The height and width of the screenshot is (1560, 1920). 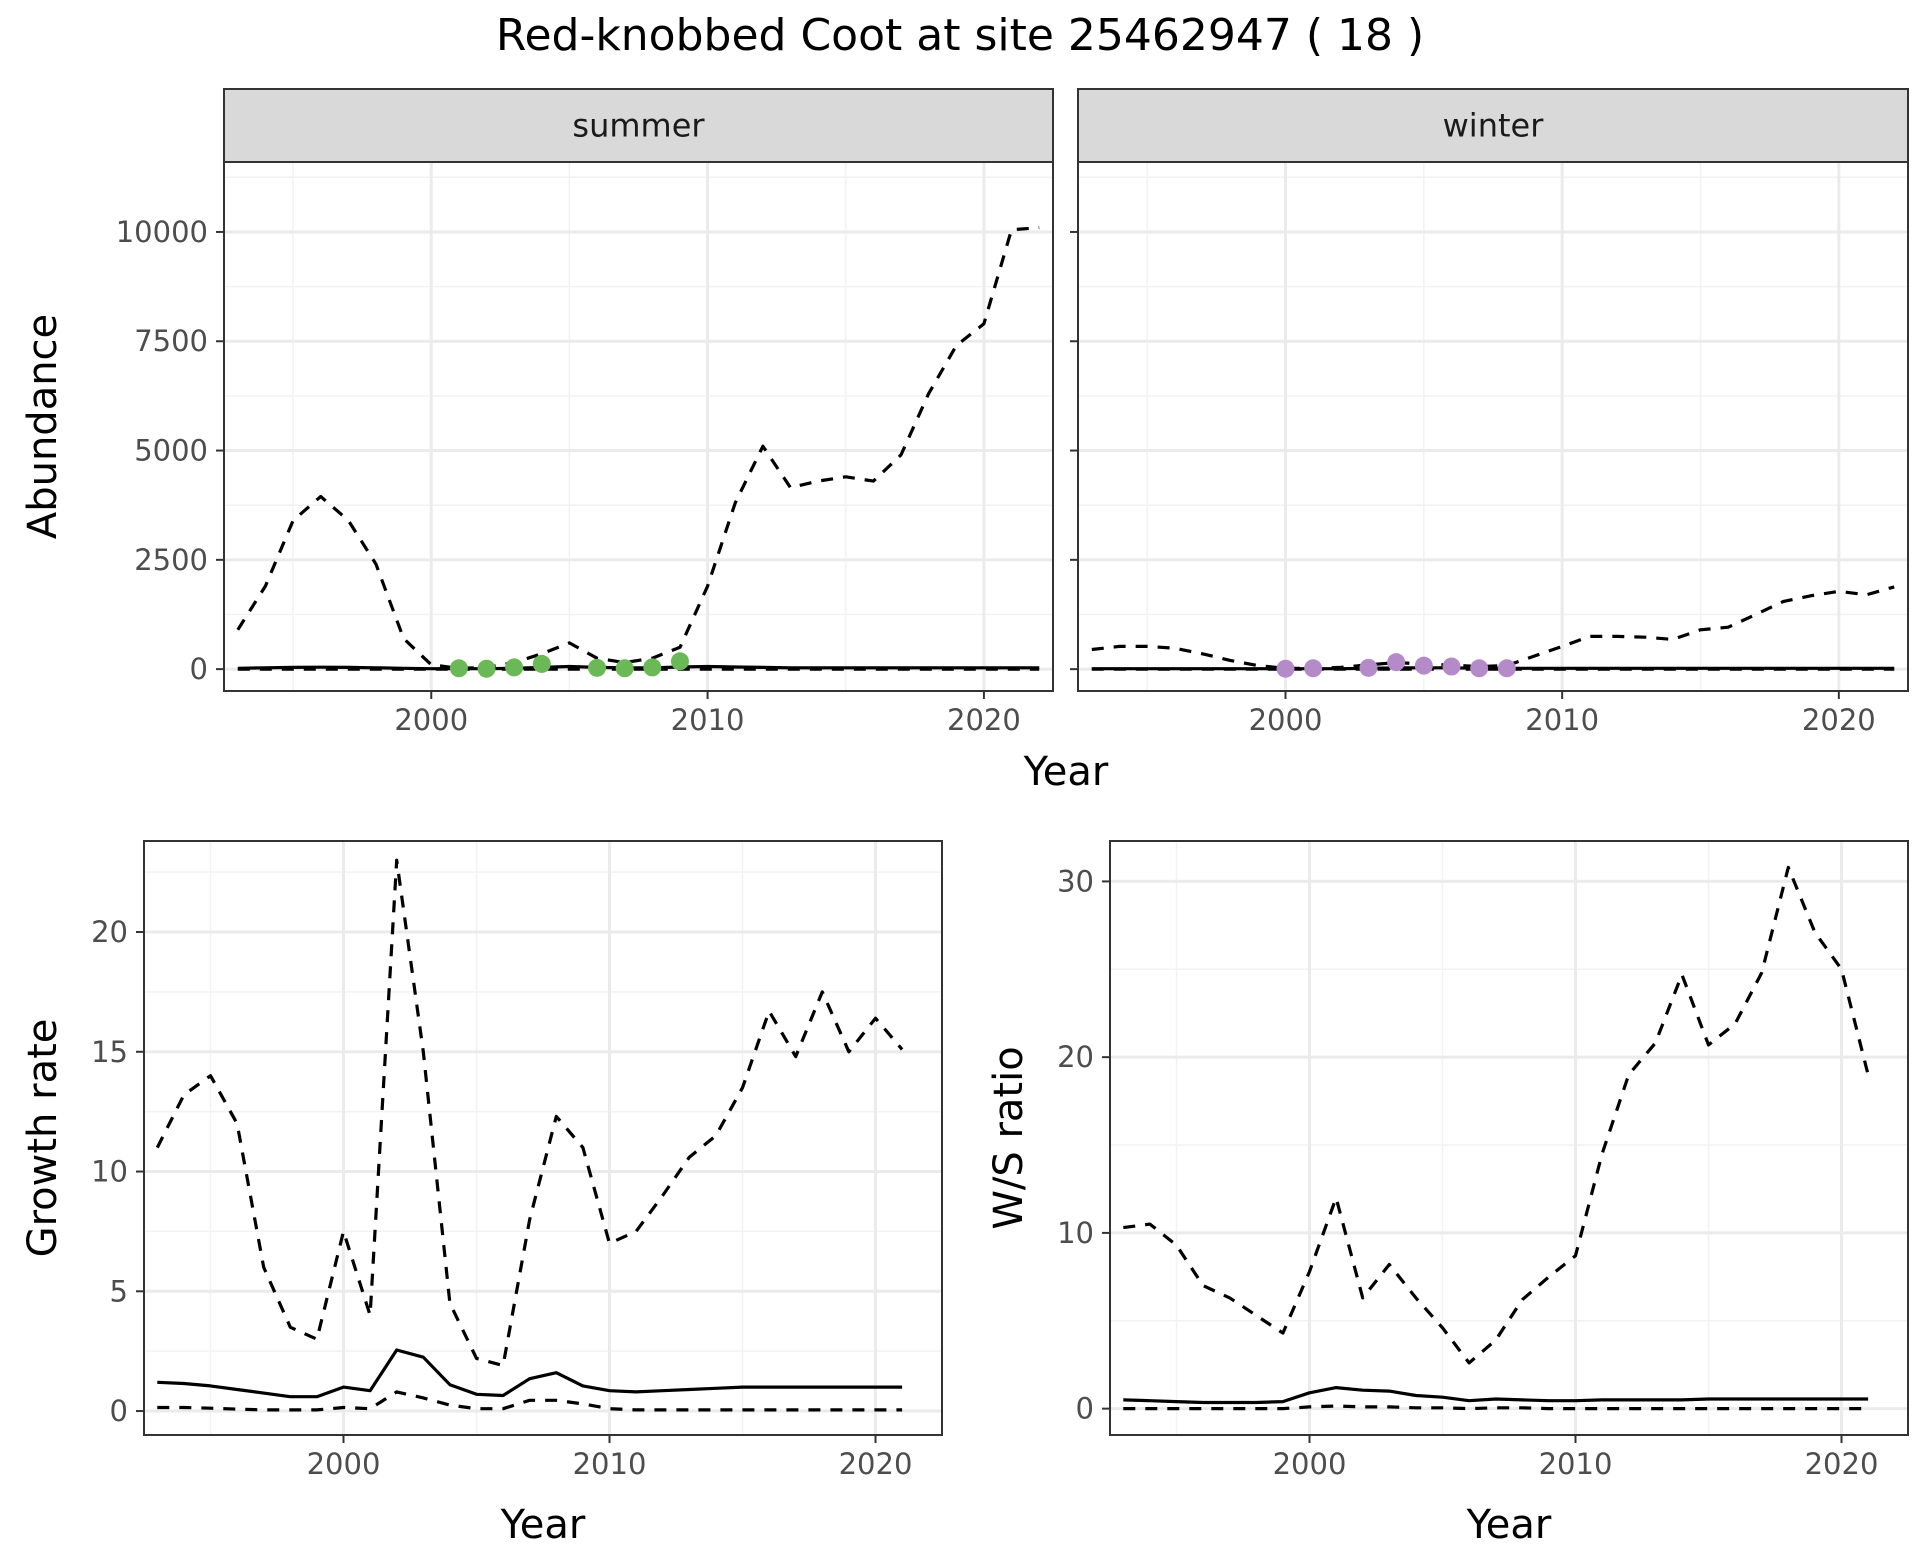 I want to click on y-tick-label: 5, so click(x=119, y=1291).